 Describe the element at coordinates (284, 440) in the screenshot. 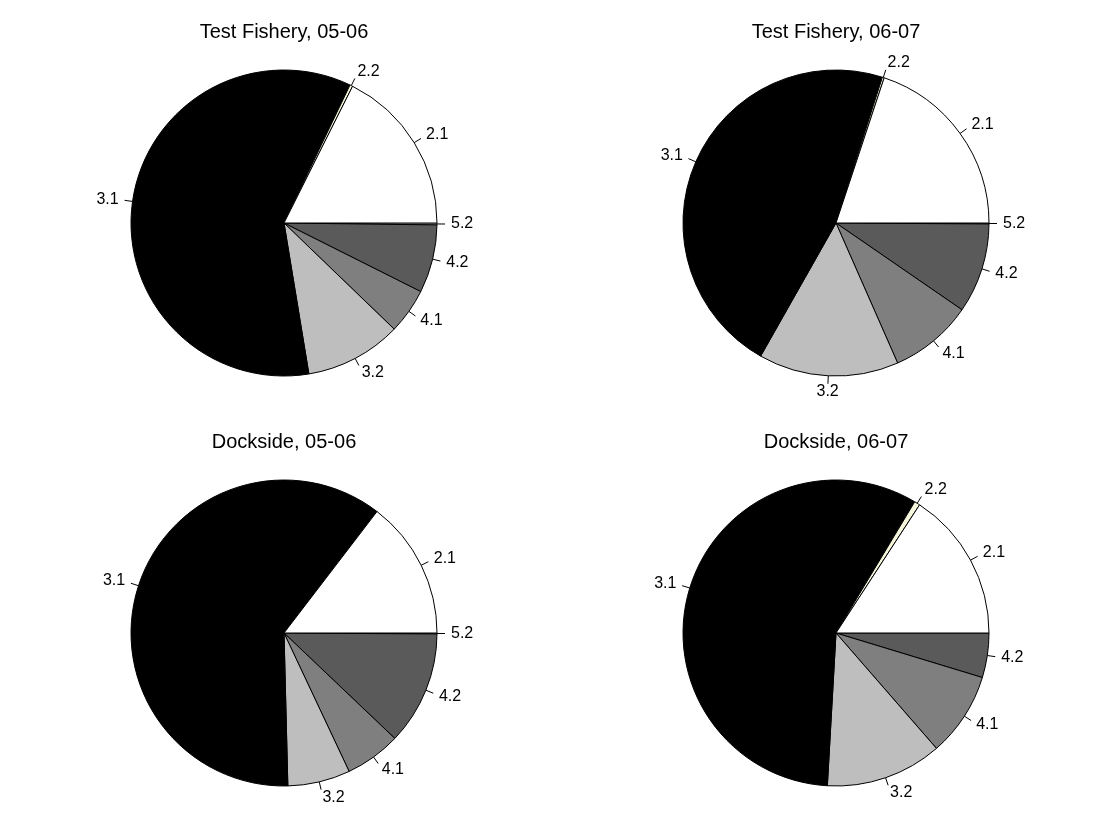

I see `chart-title: Dockside, 05-06` at that location.